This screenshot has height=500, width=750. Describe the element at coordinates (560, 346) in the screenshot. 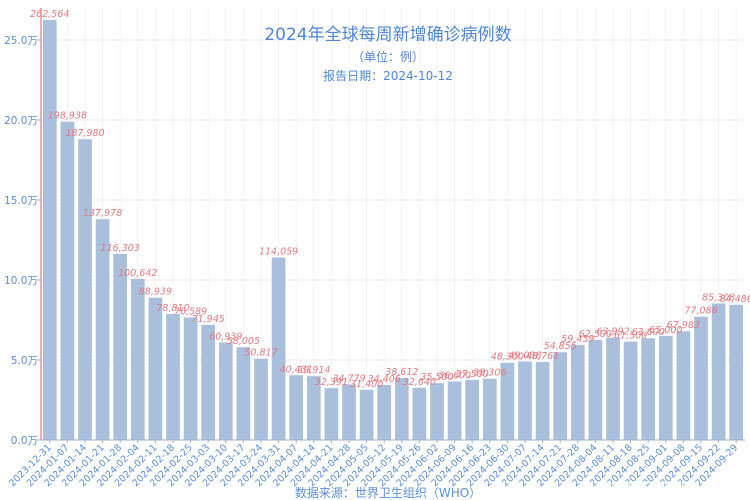

I see `data-label: 54,855` at that location.